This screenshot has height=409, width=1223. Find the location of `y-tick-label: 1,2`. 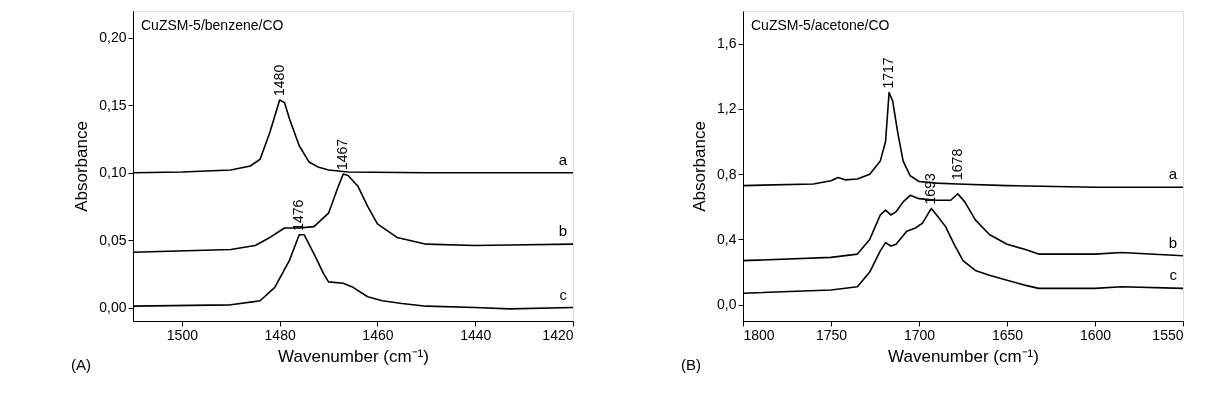

y-tick-label: 1,2 is located at coordinates (727, 108).